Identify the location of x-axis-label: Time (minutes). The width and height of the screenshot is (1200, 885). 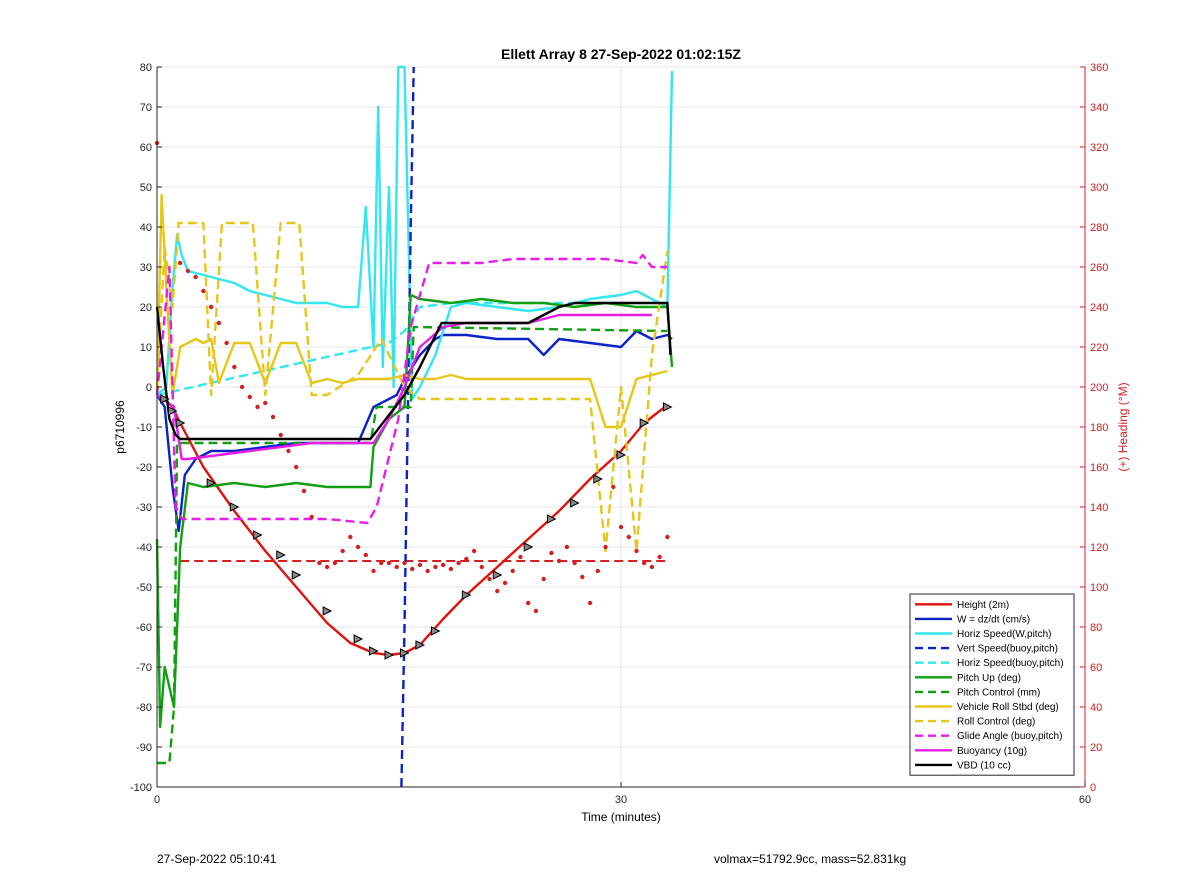
(621, 817).